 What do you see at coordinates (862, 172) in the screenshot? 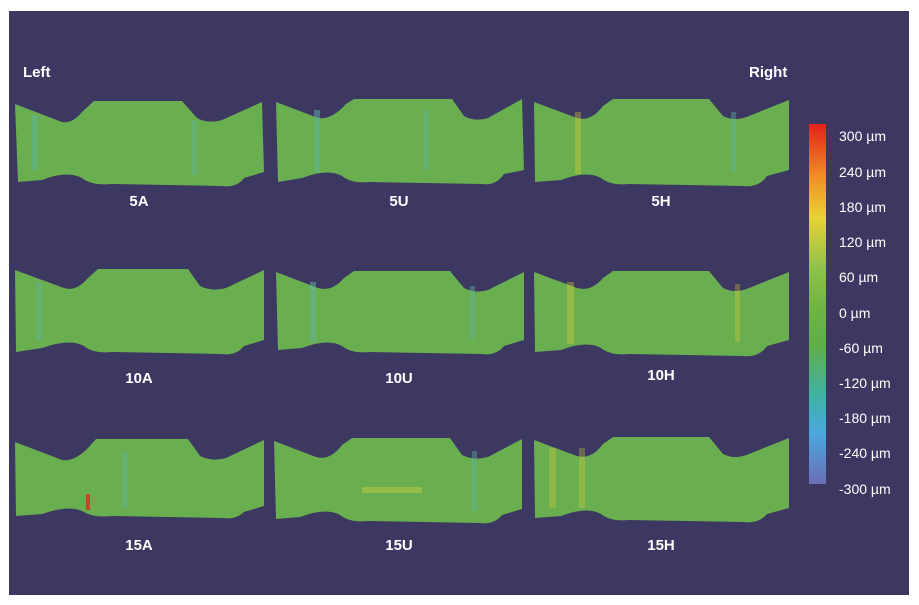
I see `scale-tick-label: 240 µm` at bounding box center [862, 172].